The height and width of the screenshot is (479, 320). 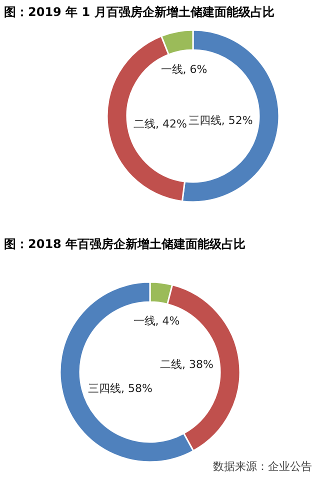 I want to click on slice-label: 一线, 4%, so click(x=156, y=321).